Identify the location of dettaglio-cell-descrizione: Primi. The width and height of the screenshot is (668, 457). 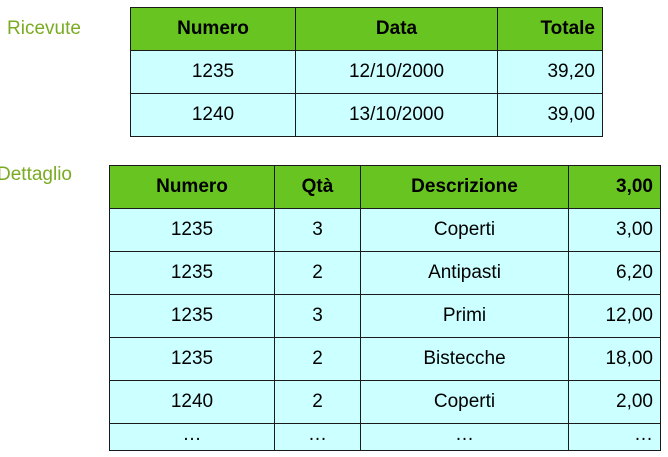
(464, 316).